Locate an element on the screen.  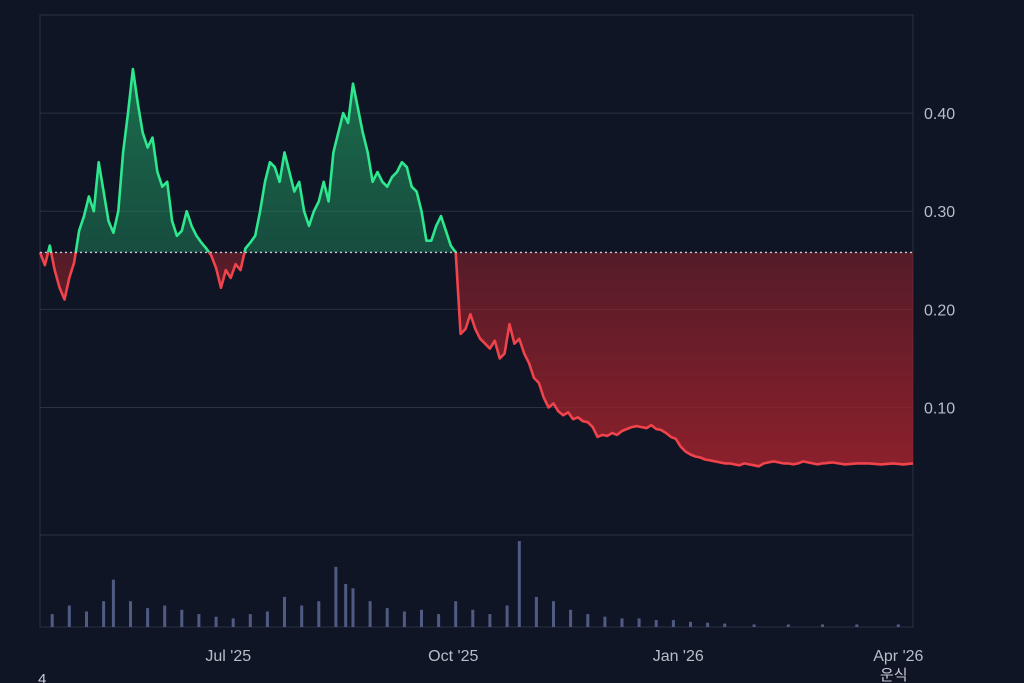
area-fill-above-baseline is located at coordinates (248, 161).